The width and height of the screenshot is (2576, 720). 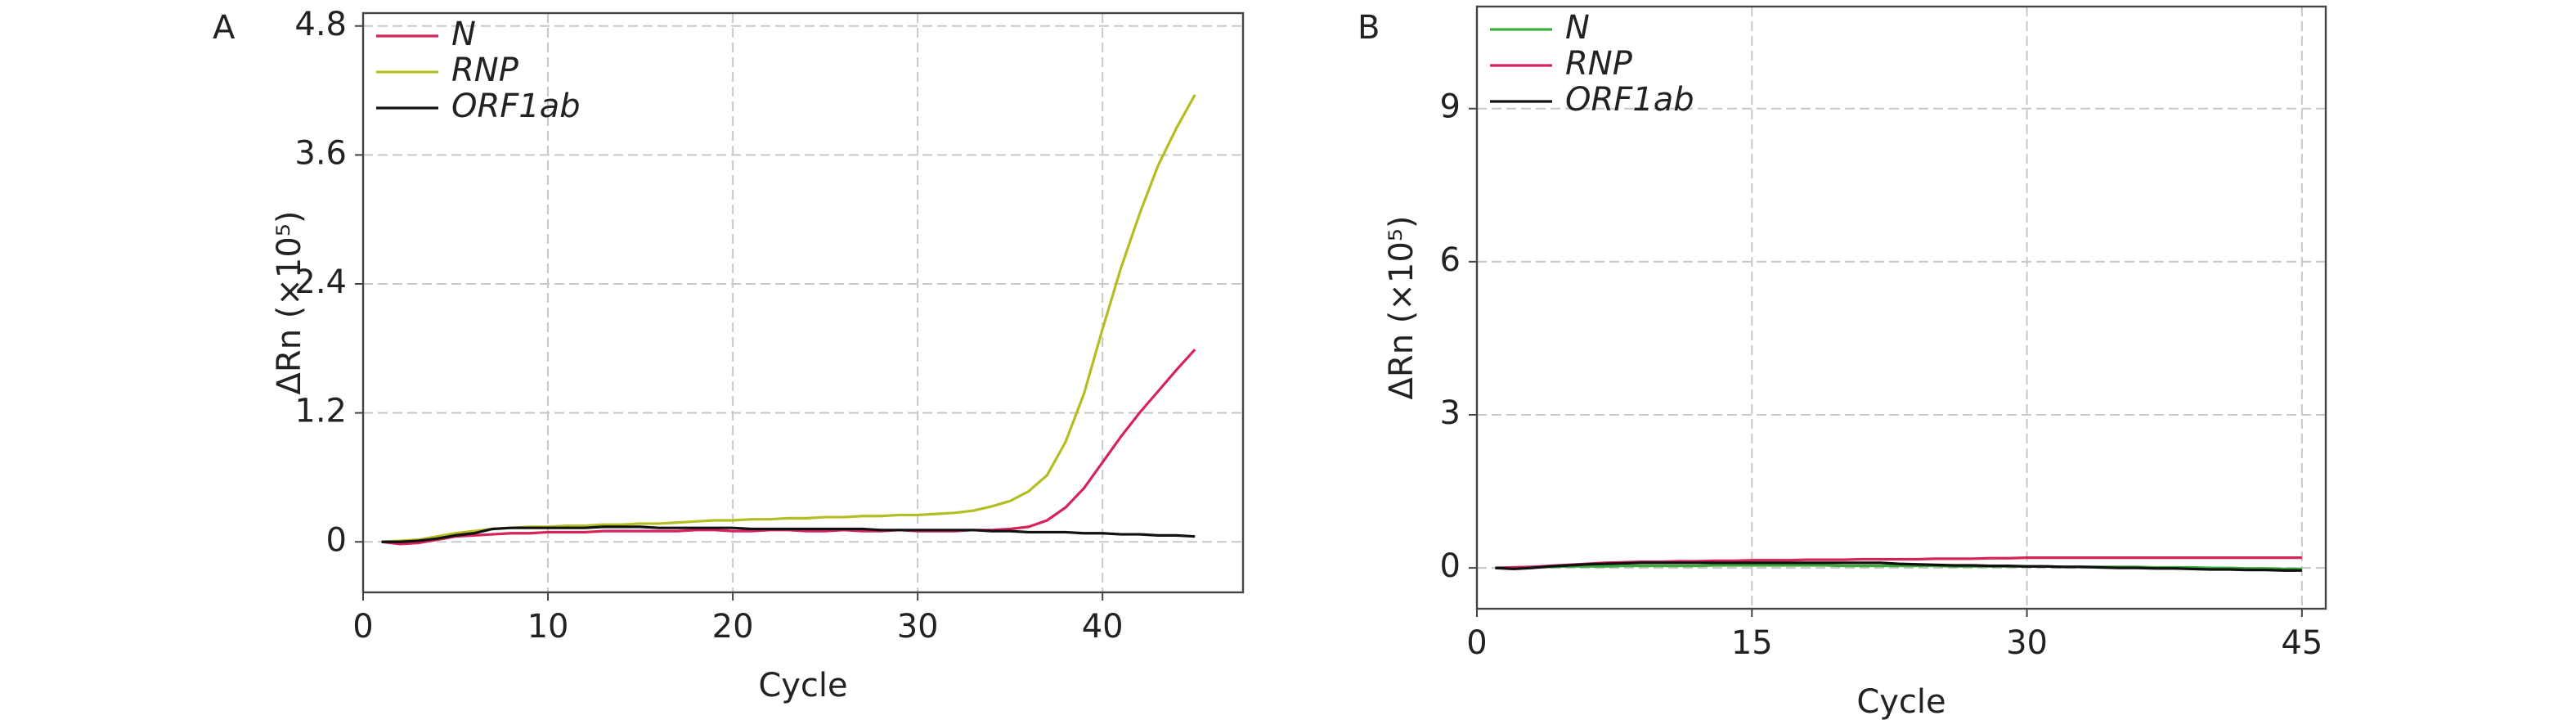 I want to click on y-tick-label: 9, so click(x=1450, y=107).